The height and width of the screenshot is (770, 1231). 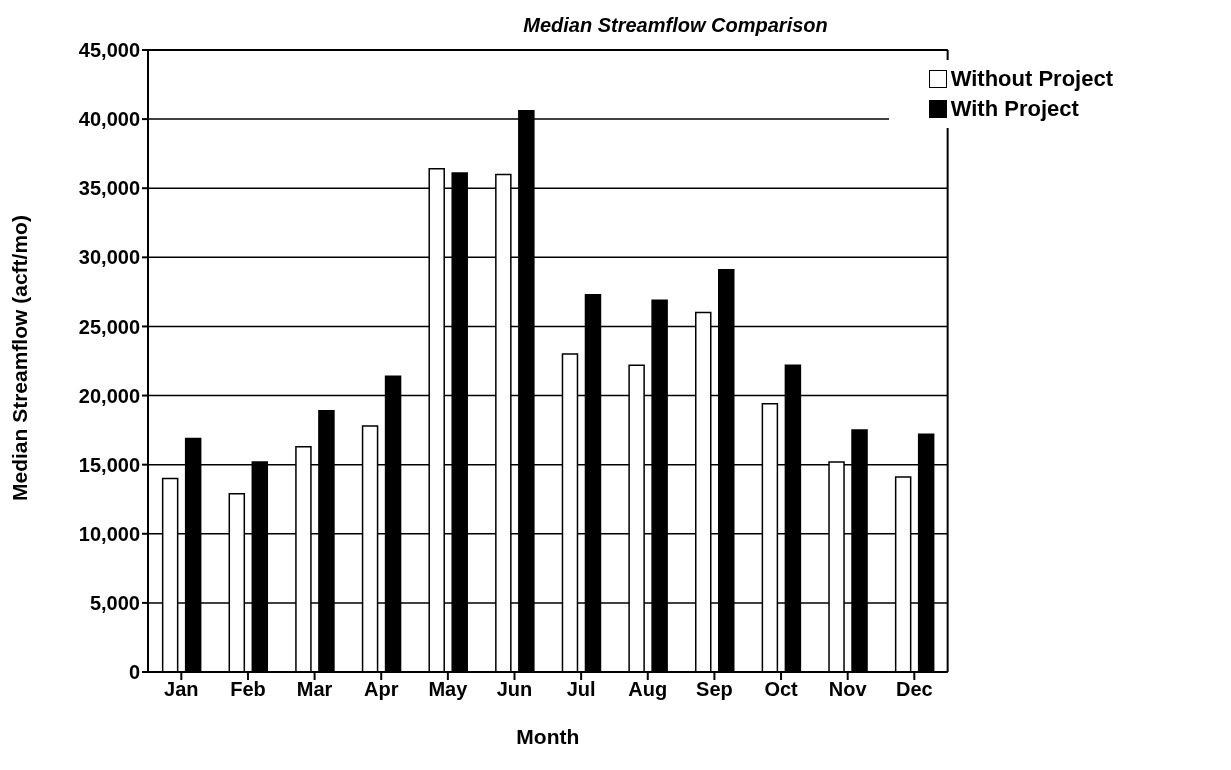 What do you see at coordinates (109, 119) in the screenshot?
I see `y-tick-label: 40,000` at bounding box center [109, 119].